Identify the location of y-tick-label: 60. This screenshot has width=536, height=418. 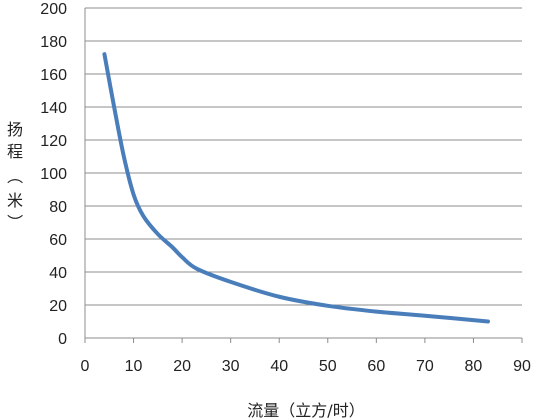
(58, 240).